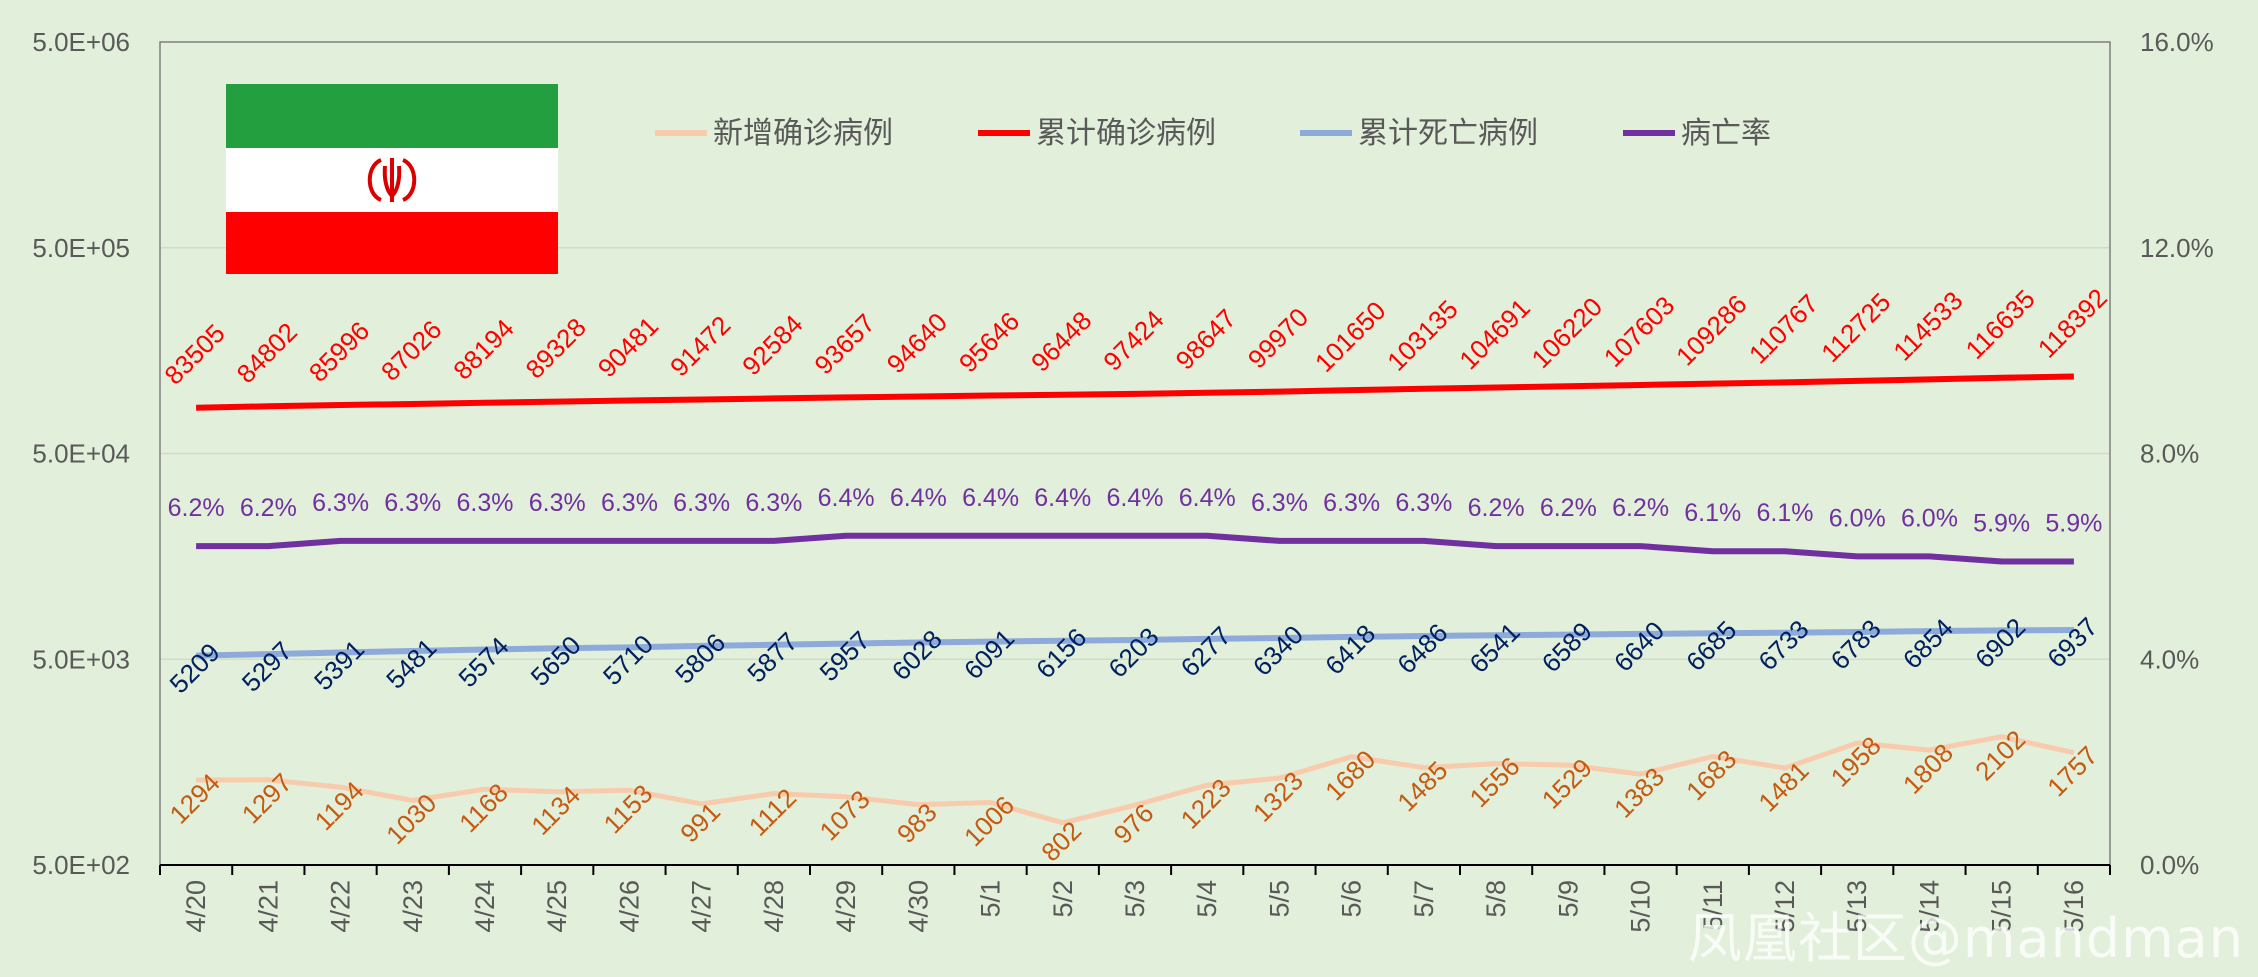 This screenshot has height=977, width=2258. I want to click on data-label-s3-2: 5297, so click(267, 667).